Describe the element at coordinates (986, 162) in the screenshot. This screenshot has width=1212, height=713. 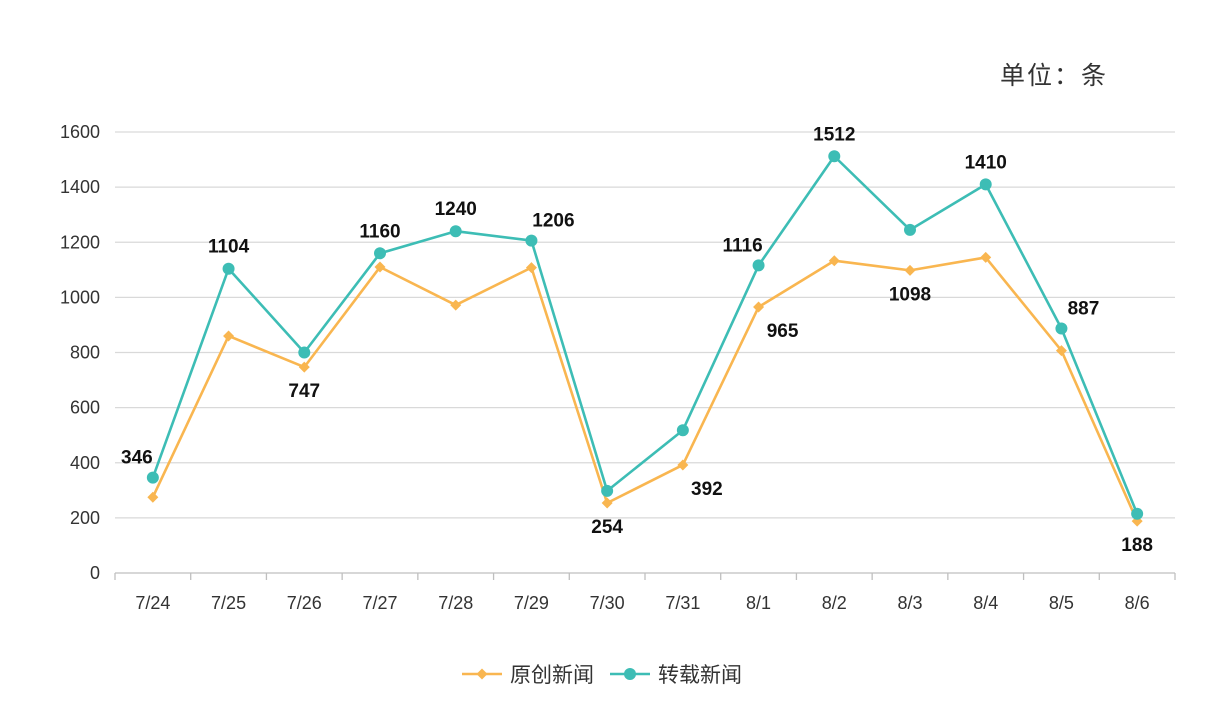
I see `data-label: 1410` at that location.